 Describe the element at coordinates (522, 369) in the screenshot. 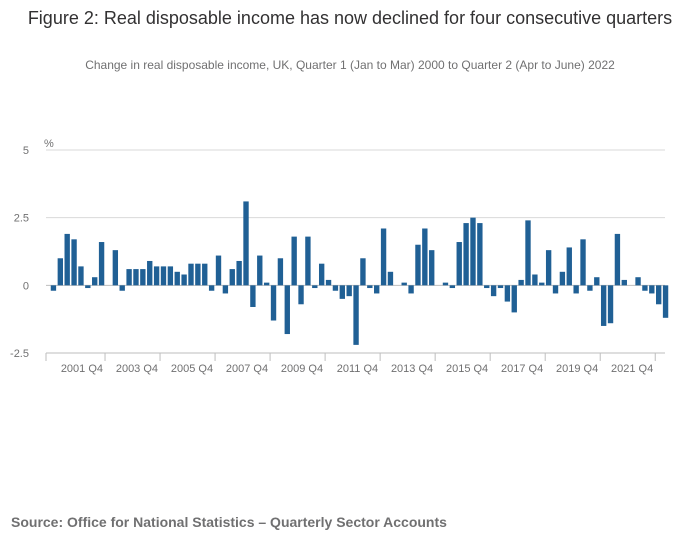

I see `x-tick-label: 2017 Q4` at that location.